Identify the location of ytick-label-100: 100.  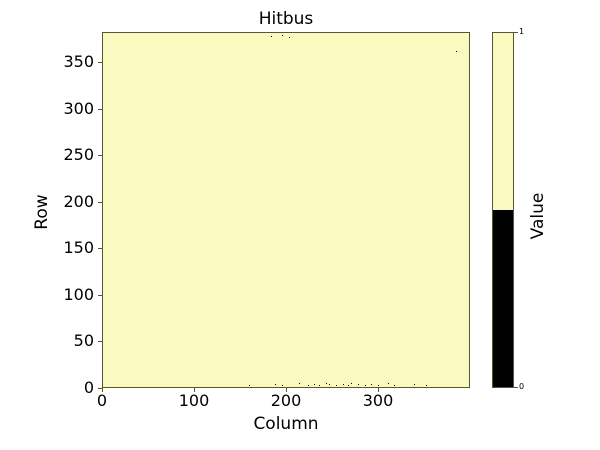
(78, 294).